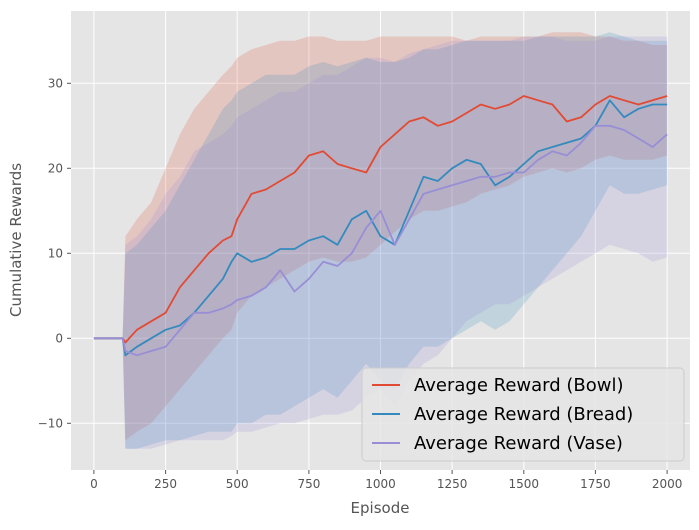  I want to click on legend-label: Average Reward (Bread), so click(523, 414).